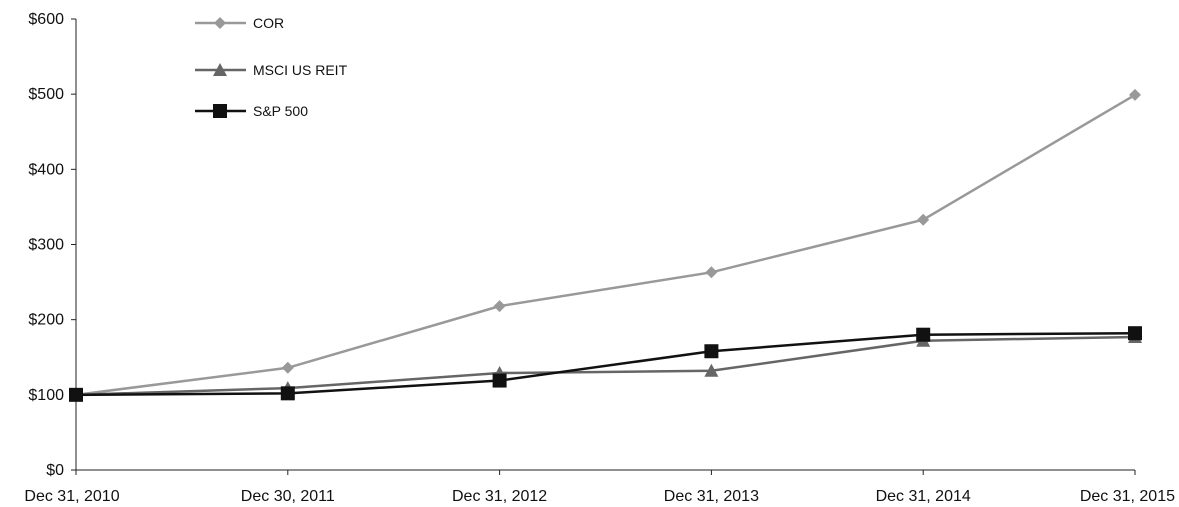 The height and width of the screenshot is (507, 1179). What do you see at coordinates (46, 320) in the screenshot?
I see `y-tick-label: $200` at bounding box center [46, 320].